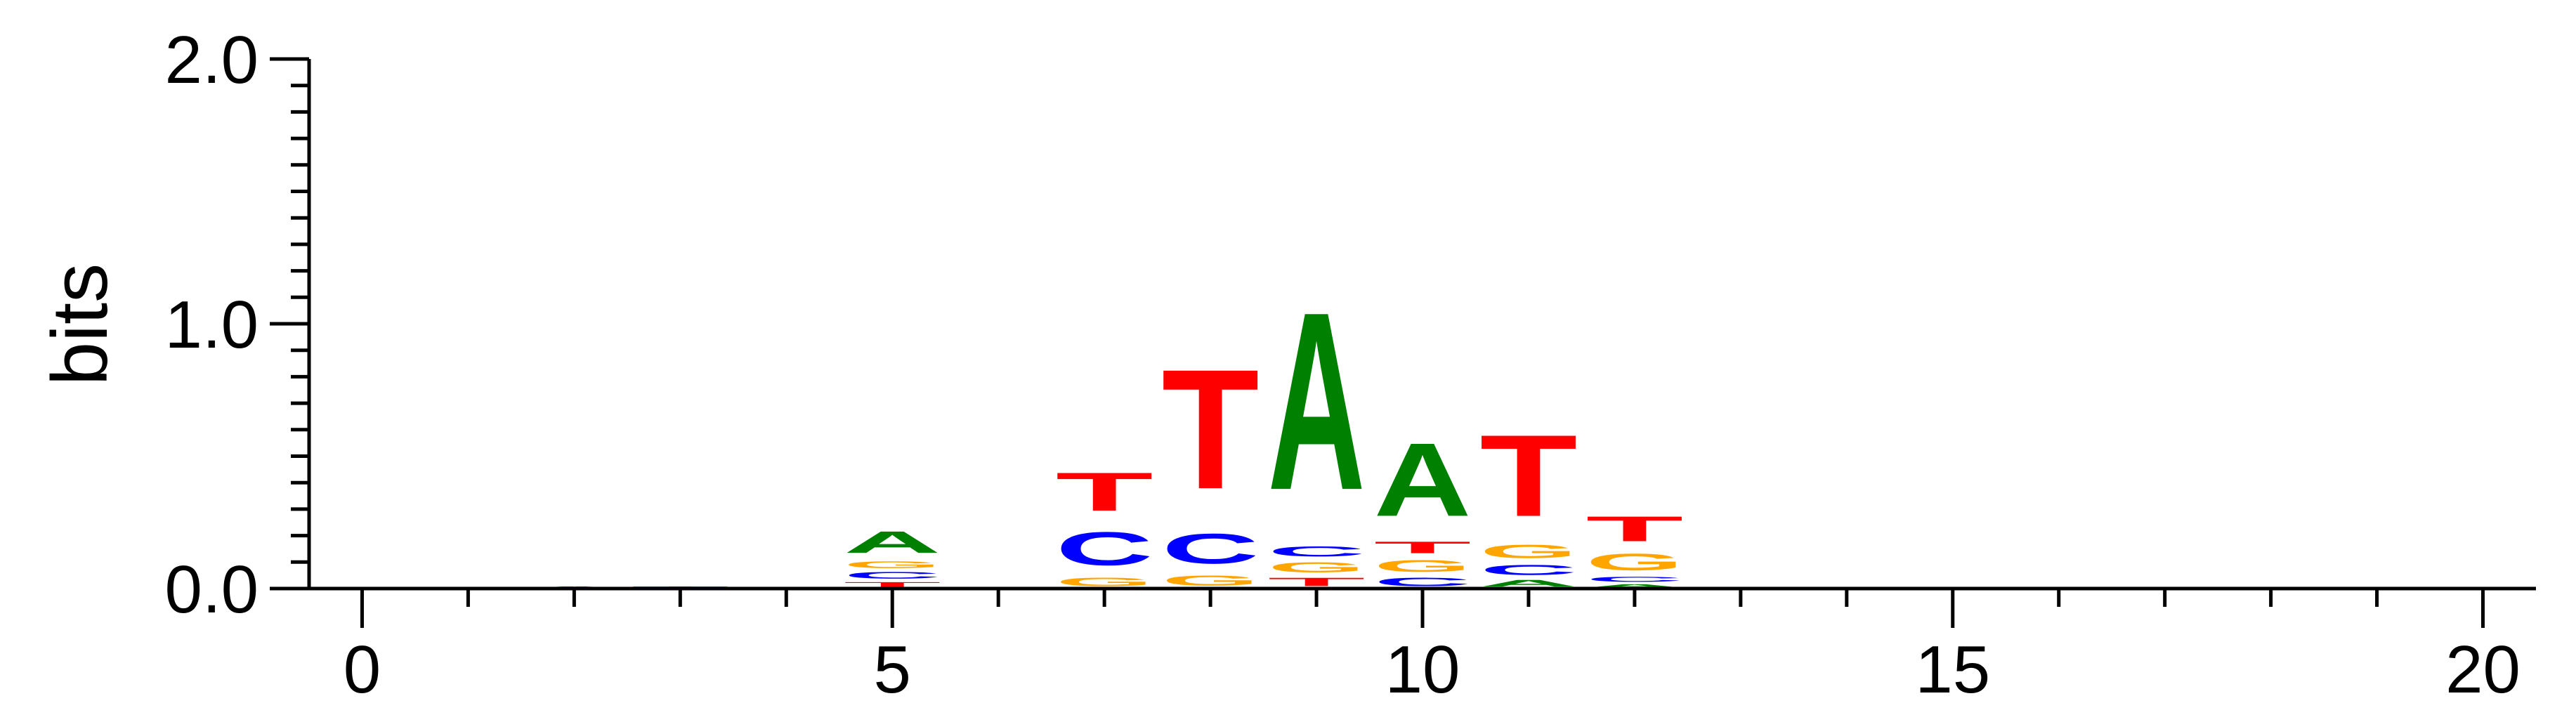 Image resolution: width=2576 pixels, height=722 pixels. What do you see at coordinates (1423, 669) in the screenshot?
I see `x-tick-label: 10` at bounding box center [1423, 669].